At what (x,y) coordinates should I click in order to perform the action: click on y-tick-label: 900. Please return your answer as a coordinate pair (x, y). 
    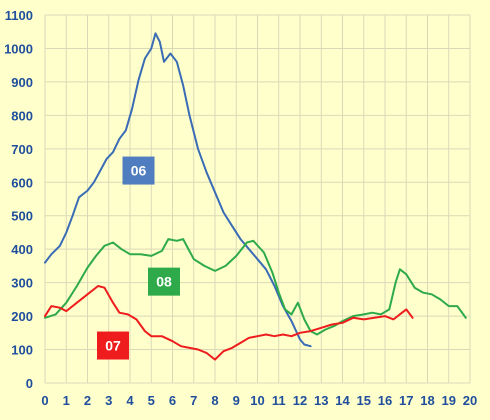
    Looking at the image, I should click on (22, 82).